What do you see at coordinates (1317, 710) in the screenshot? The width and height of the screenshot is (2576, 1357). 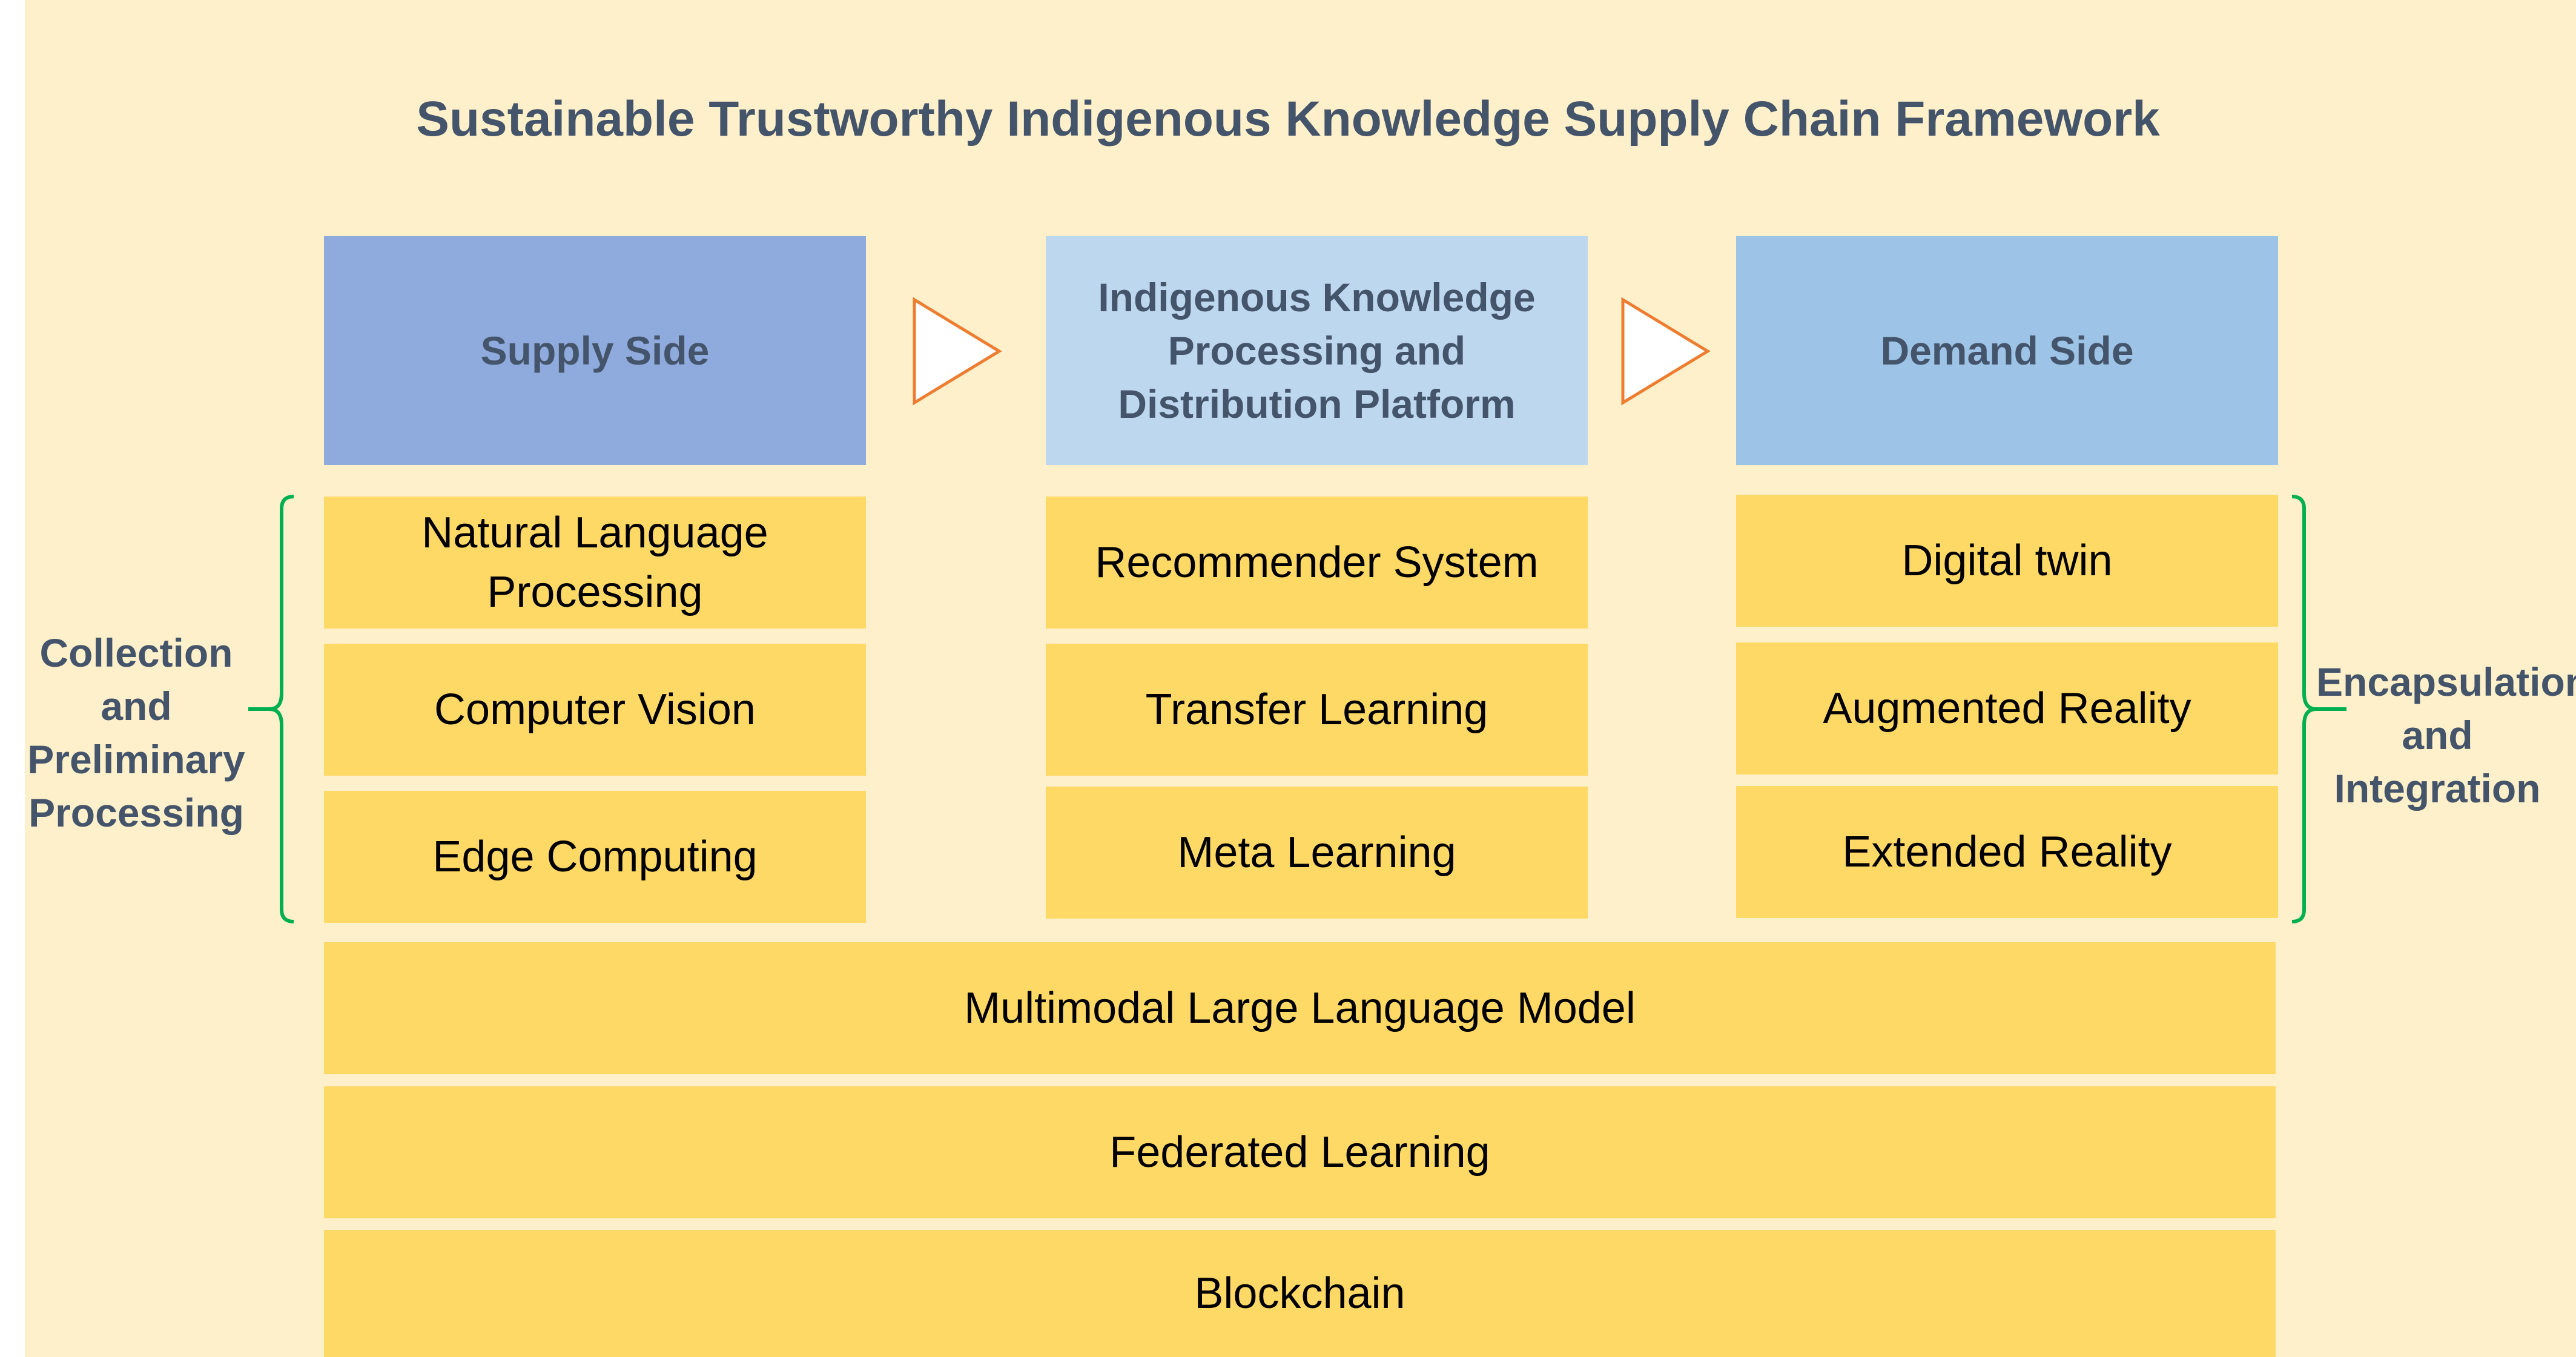 I see `platform-item-transfer-learning: Transfer Learning` at bounding box center [1317, 710].